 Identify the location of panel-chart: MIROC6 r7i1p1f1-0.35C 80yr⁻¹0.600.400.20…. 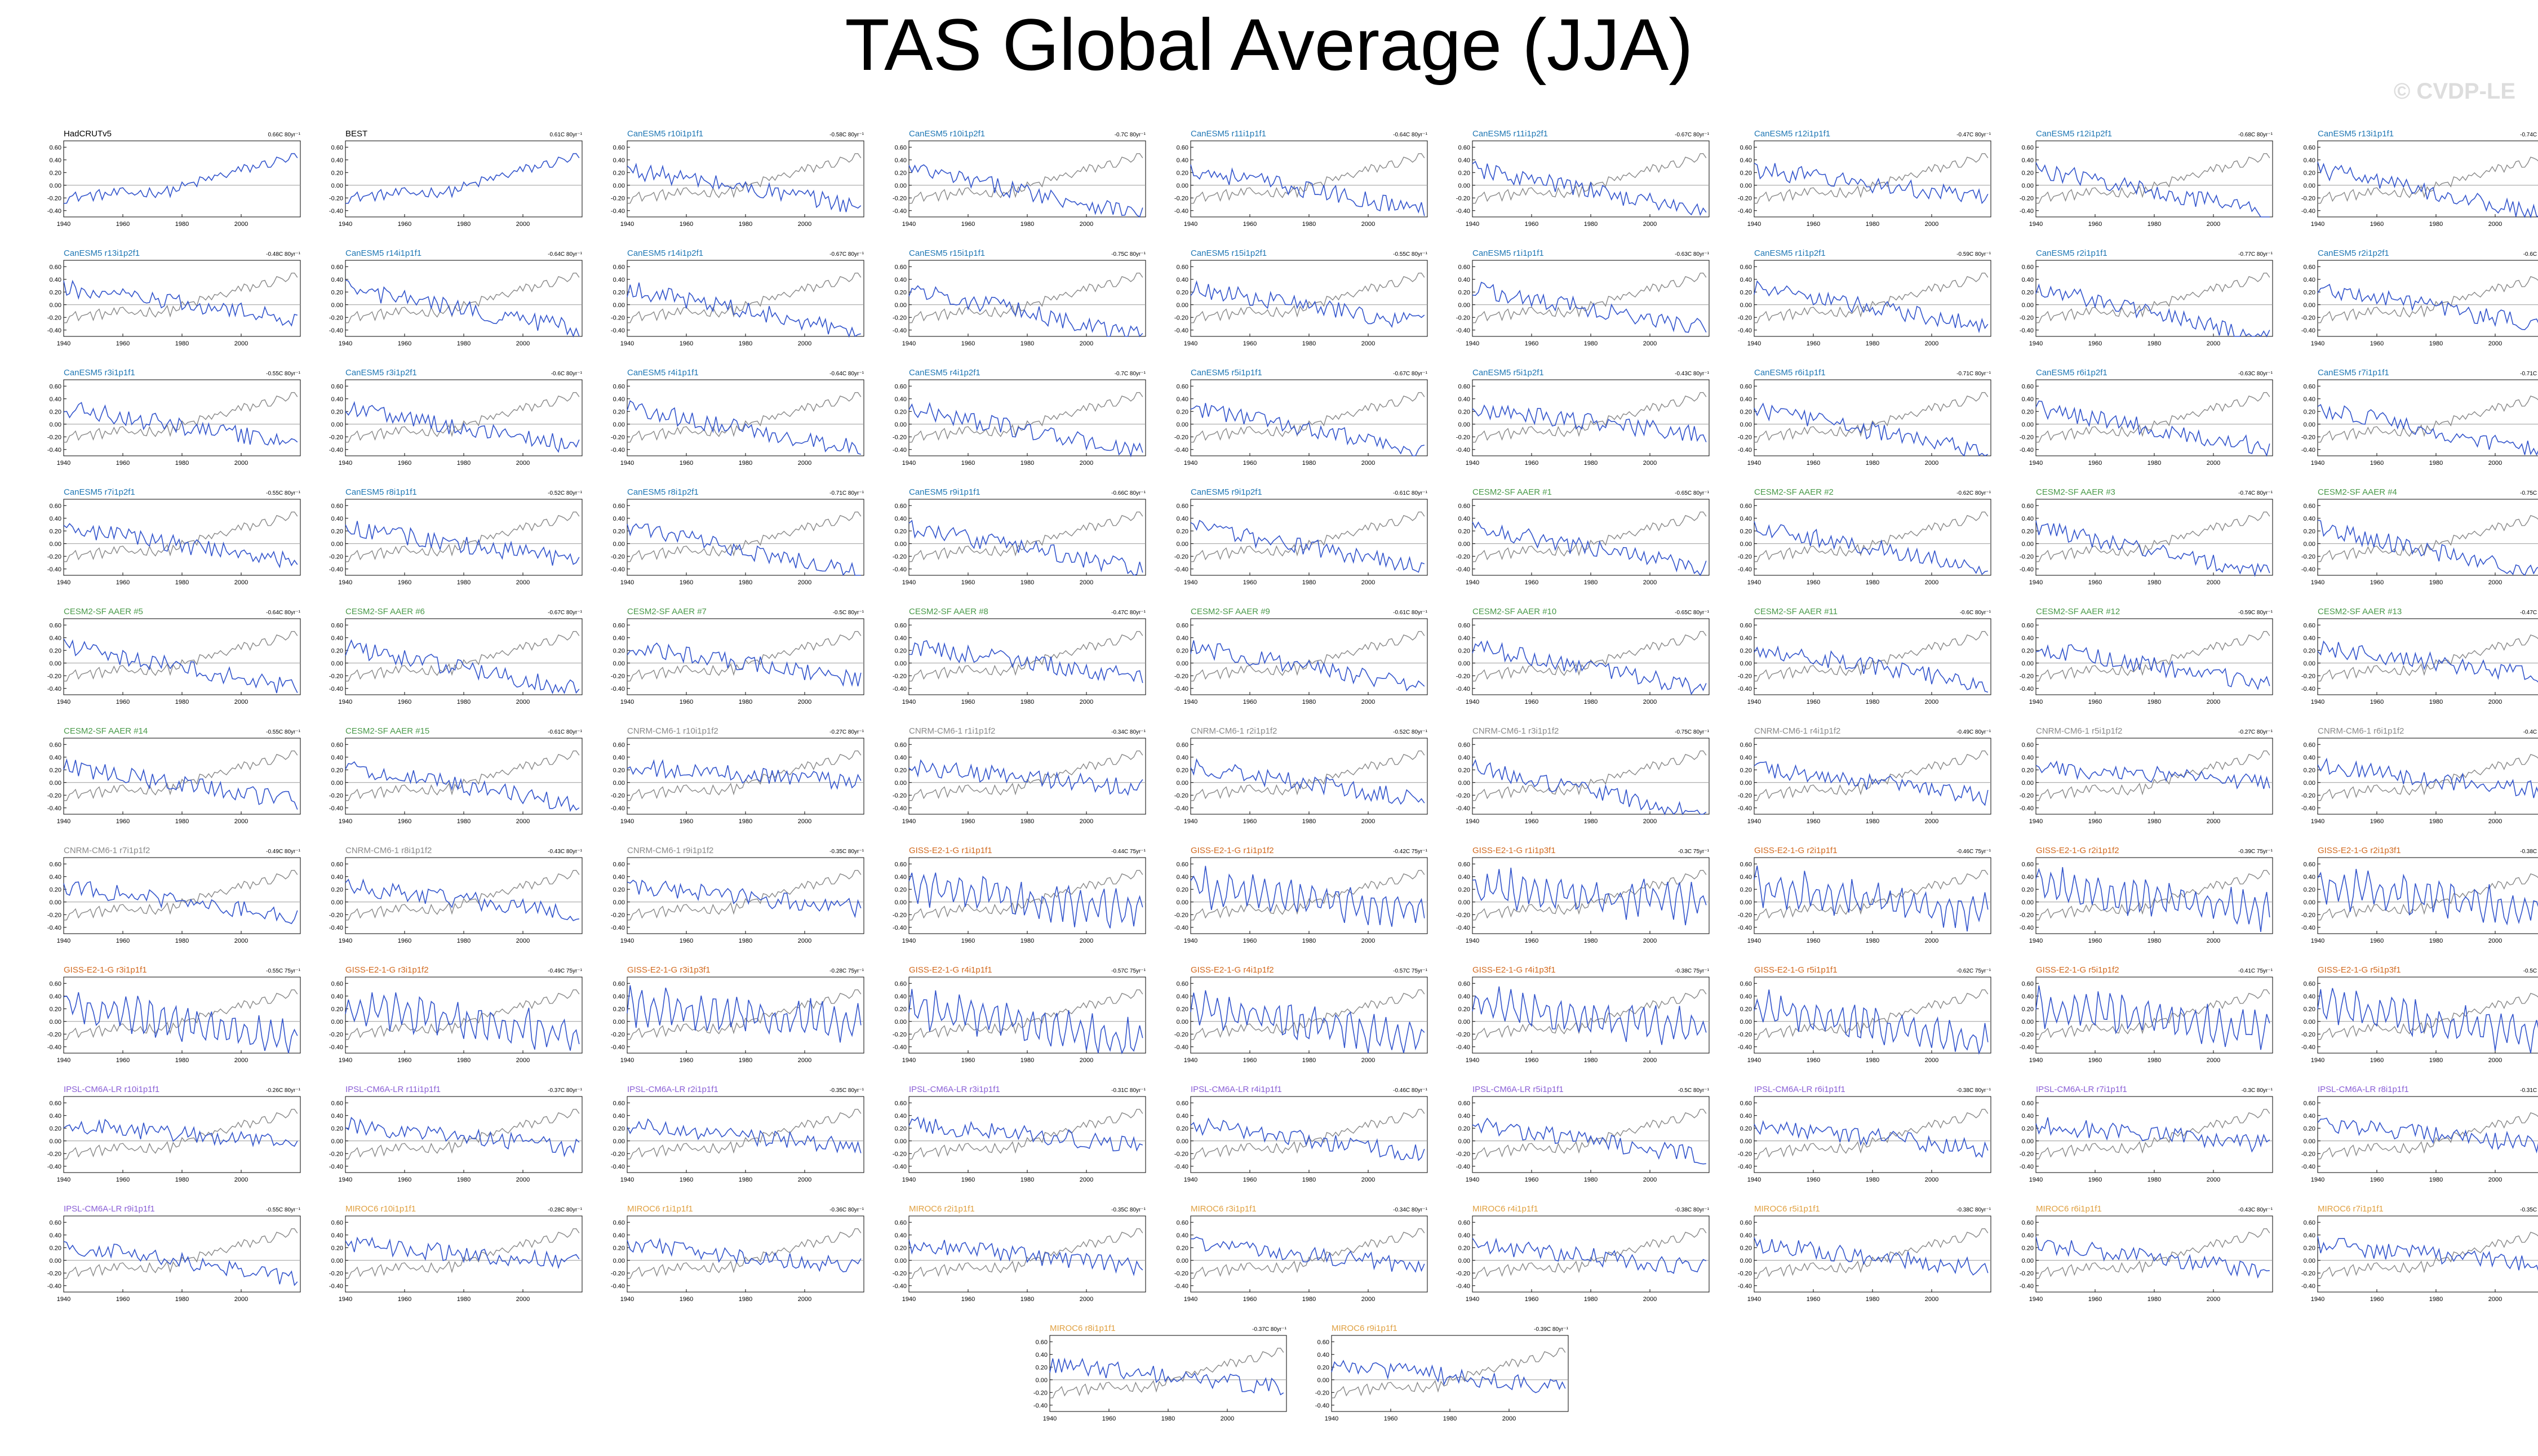
(2419, 1253).